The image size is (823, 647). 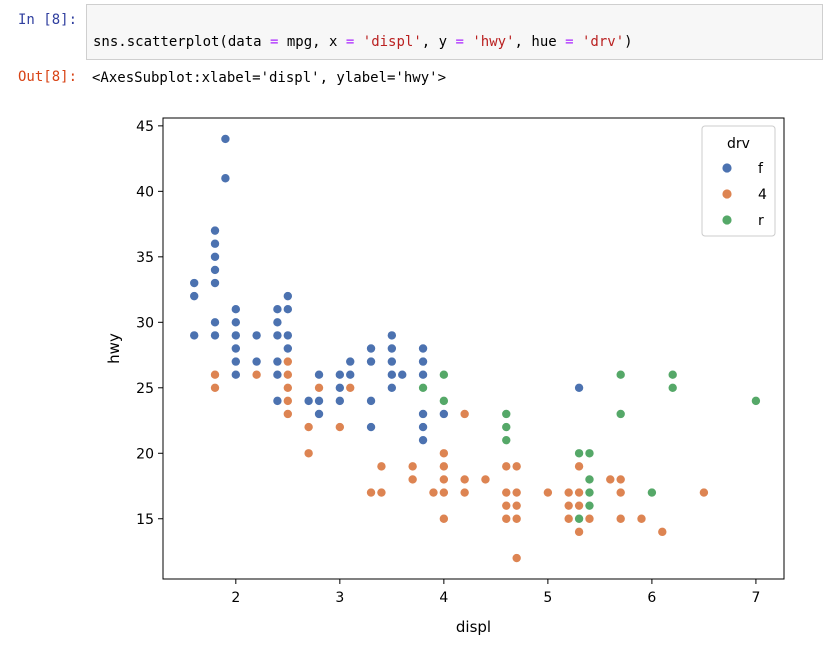 What do you see at coordinates (473, 627) in the screenshot?
I see `x-axis-label: displ` at bounding box center [473, 627].